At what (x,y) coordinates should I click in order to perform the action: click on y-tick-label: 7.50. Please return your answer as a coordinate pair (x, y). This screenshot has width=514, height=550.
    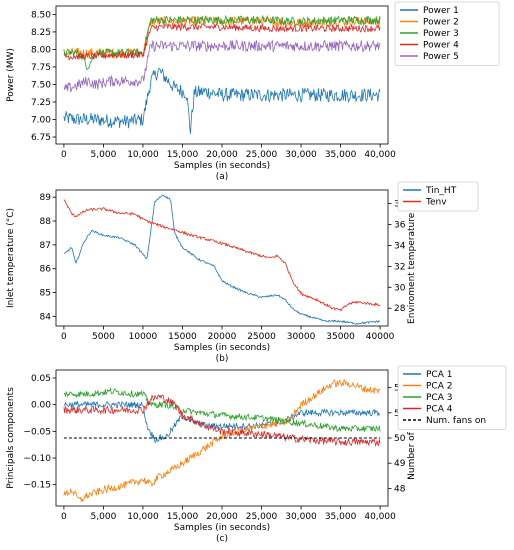
    Looking at the image, I should click on (41, 85).